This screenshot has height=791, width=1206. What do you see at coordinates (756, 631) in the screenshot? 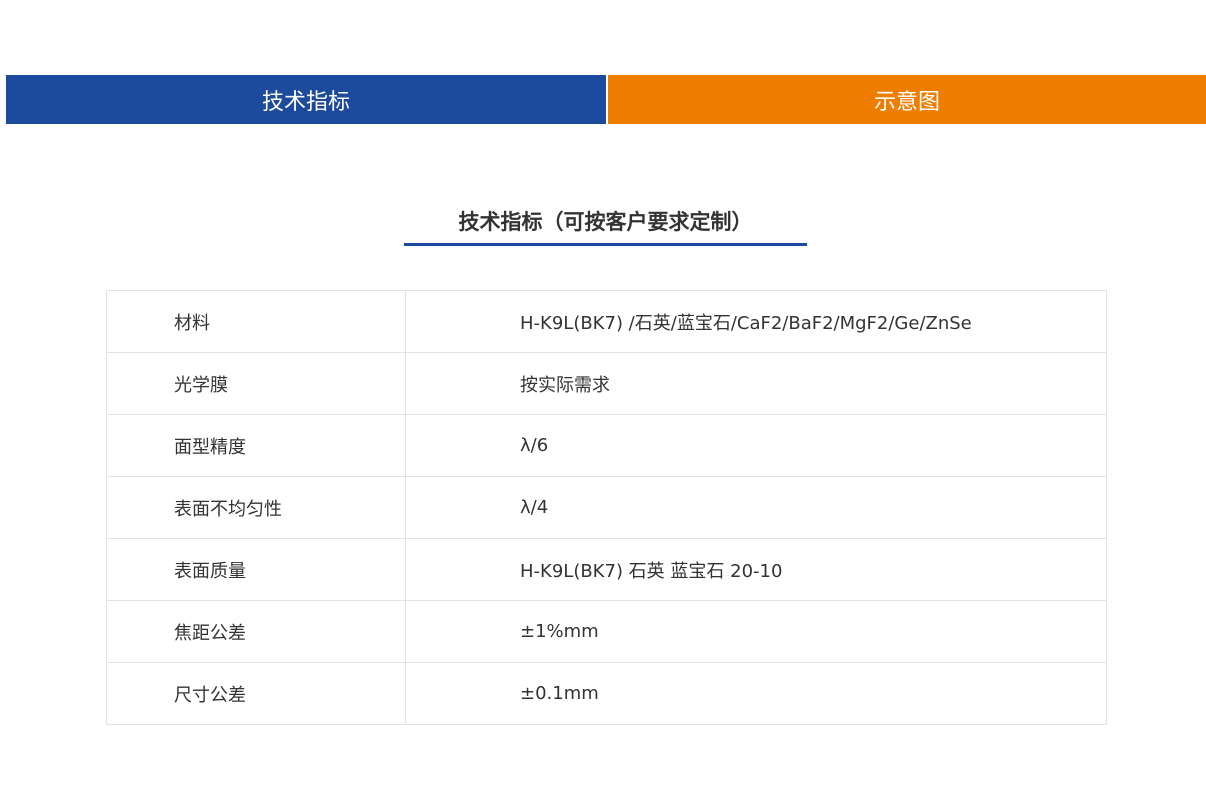
I see `spec-value: ±1%mm` at bounding box center [756, 631].